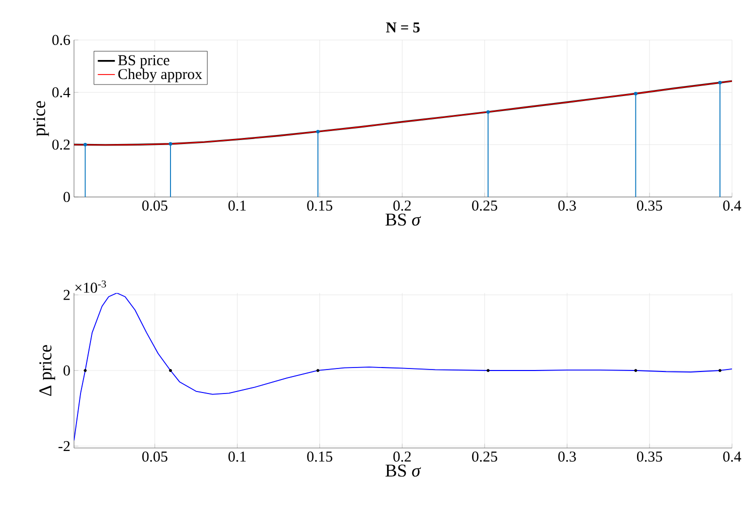 The width and height of the screenshot is (749, 510). I want to click on y-tick-label: 0.6, so click(61, 40).